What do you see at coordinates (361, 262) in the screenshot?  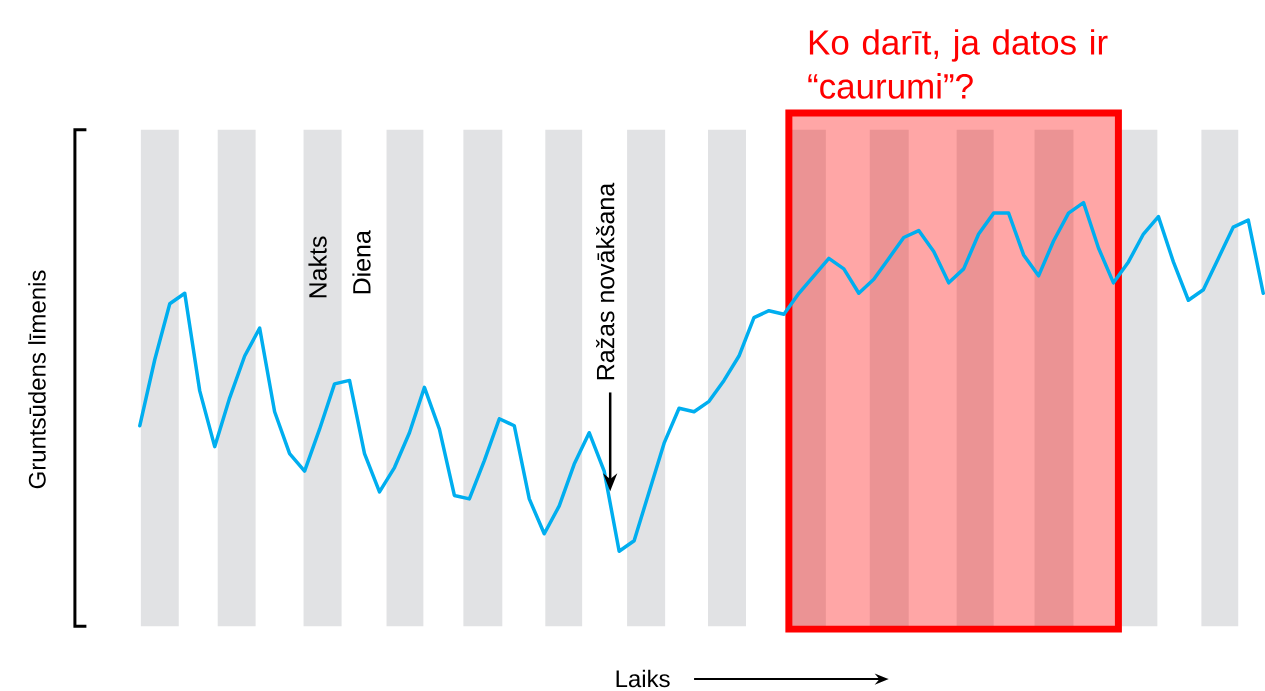 I see `annotation: Diena` at bounding box center [361, 262].